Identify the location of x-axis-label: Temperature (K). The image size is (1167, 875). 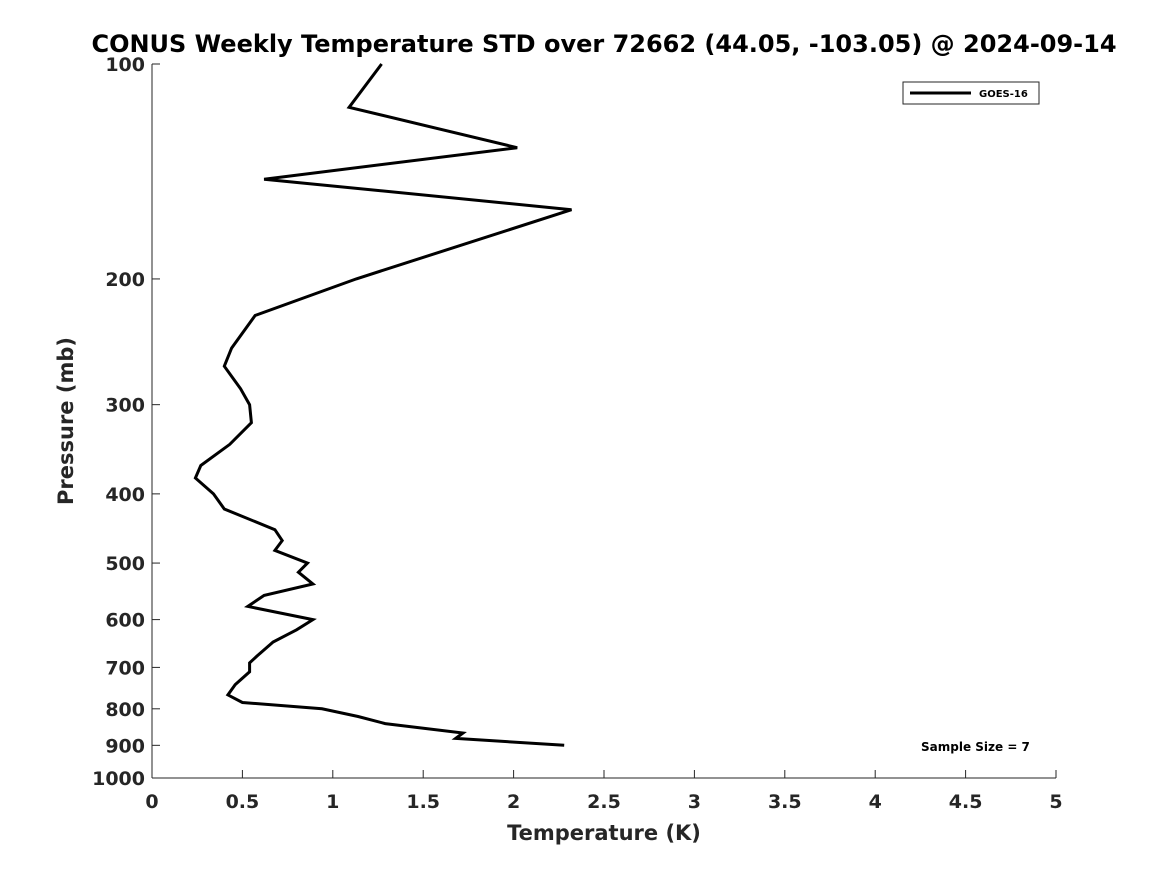
(604, 833).